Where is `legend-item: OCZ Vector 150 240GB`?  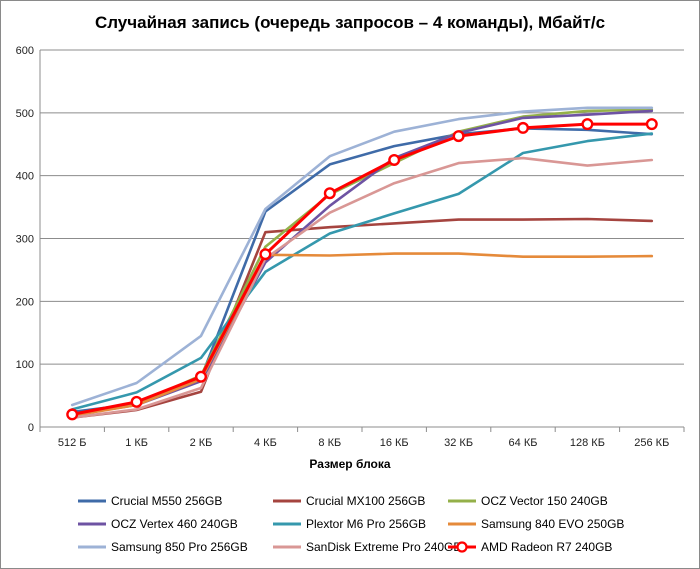
legend-item: OCZ Vector 150 240GB is located at coordinates (528, 501).